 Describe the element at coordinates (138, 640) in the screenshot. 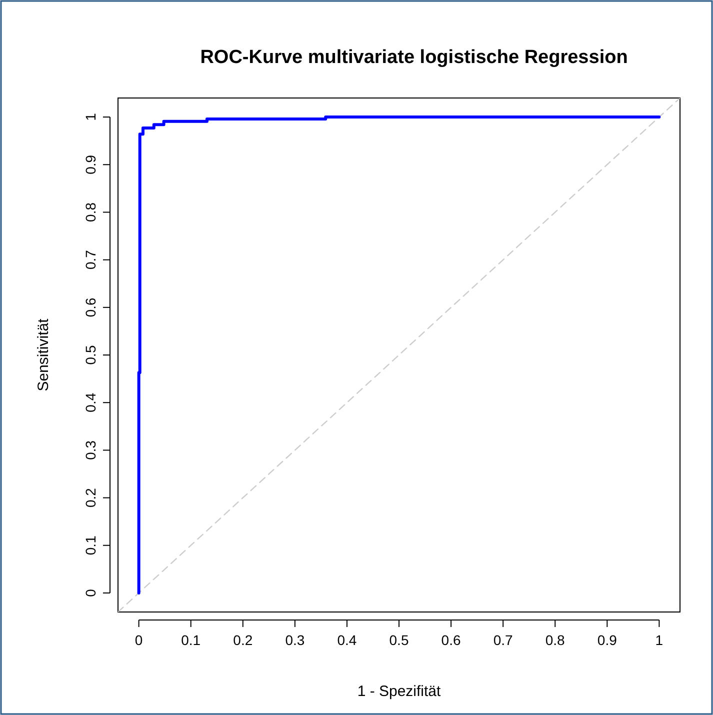

I see `x-tick-label: 0` at that location.